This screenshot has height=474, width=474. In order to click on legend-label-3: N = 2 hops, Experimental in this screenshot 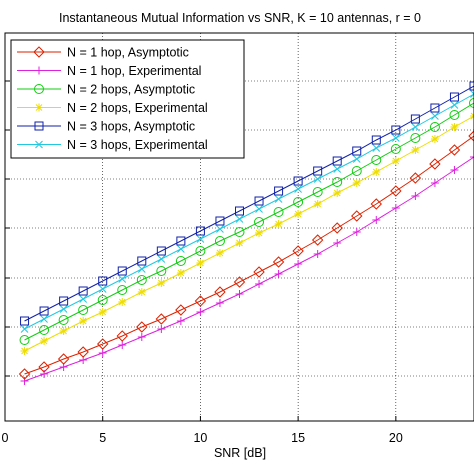, I will do `click(137, 108)`.